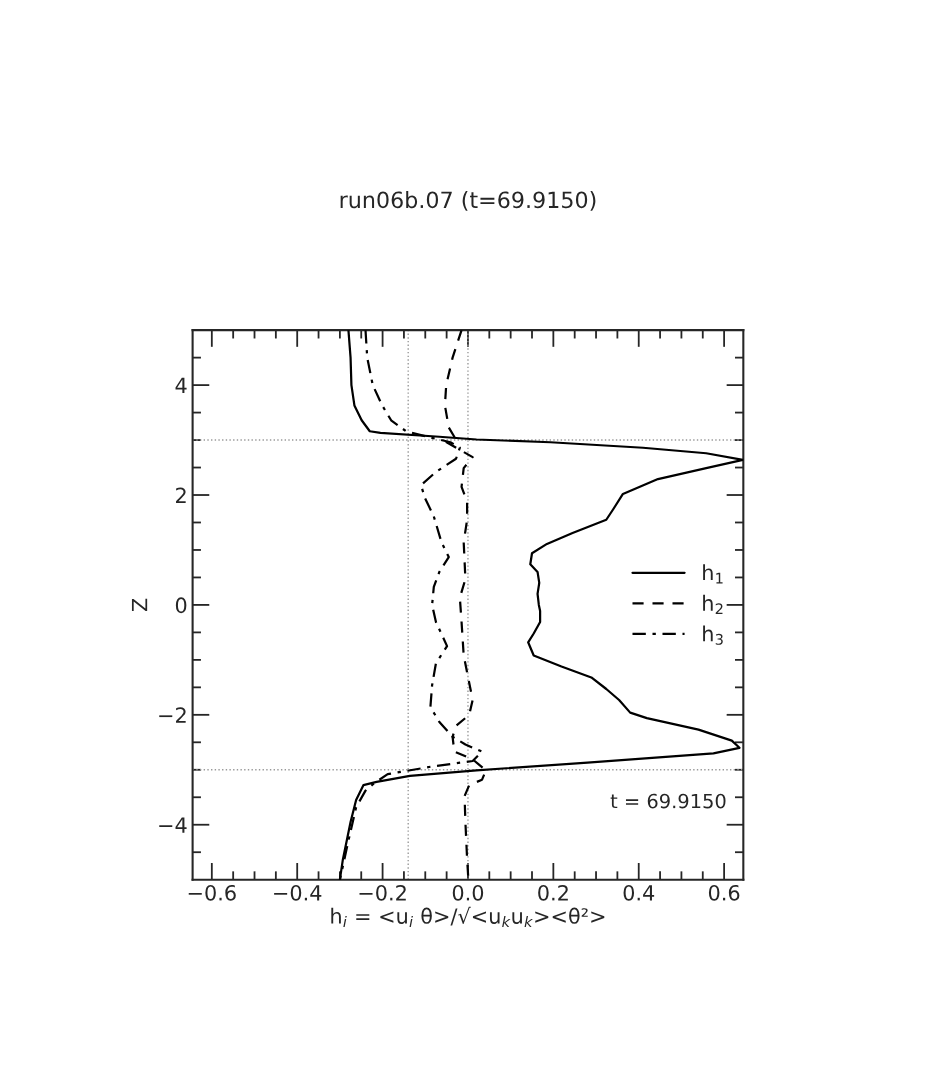 This screenshot has height=1065, width=935. I want to click on annotation: t = 69.9150, so click(668, 801).